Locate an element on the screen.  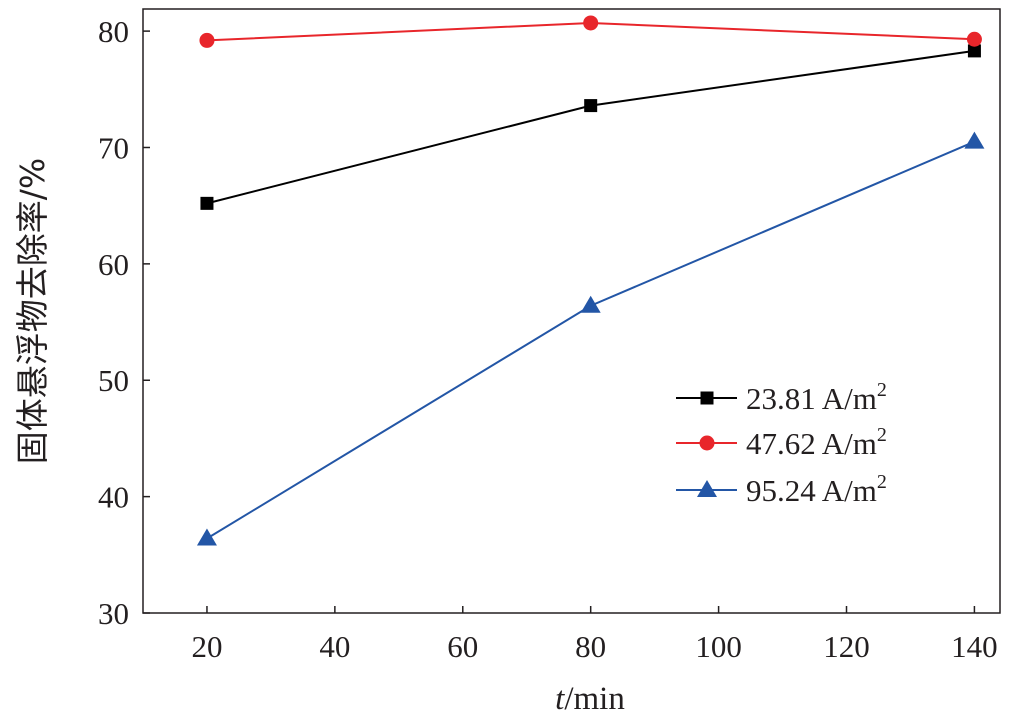
x-axis-label: t/min is located at coordinates (590, 699).